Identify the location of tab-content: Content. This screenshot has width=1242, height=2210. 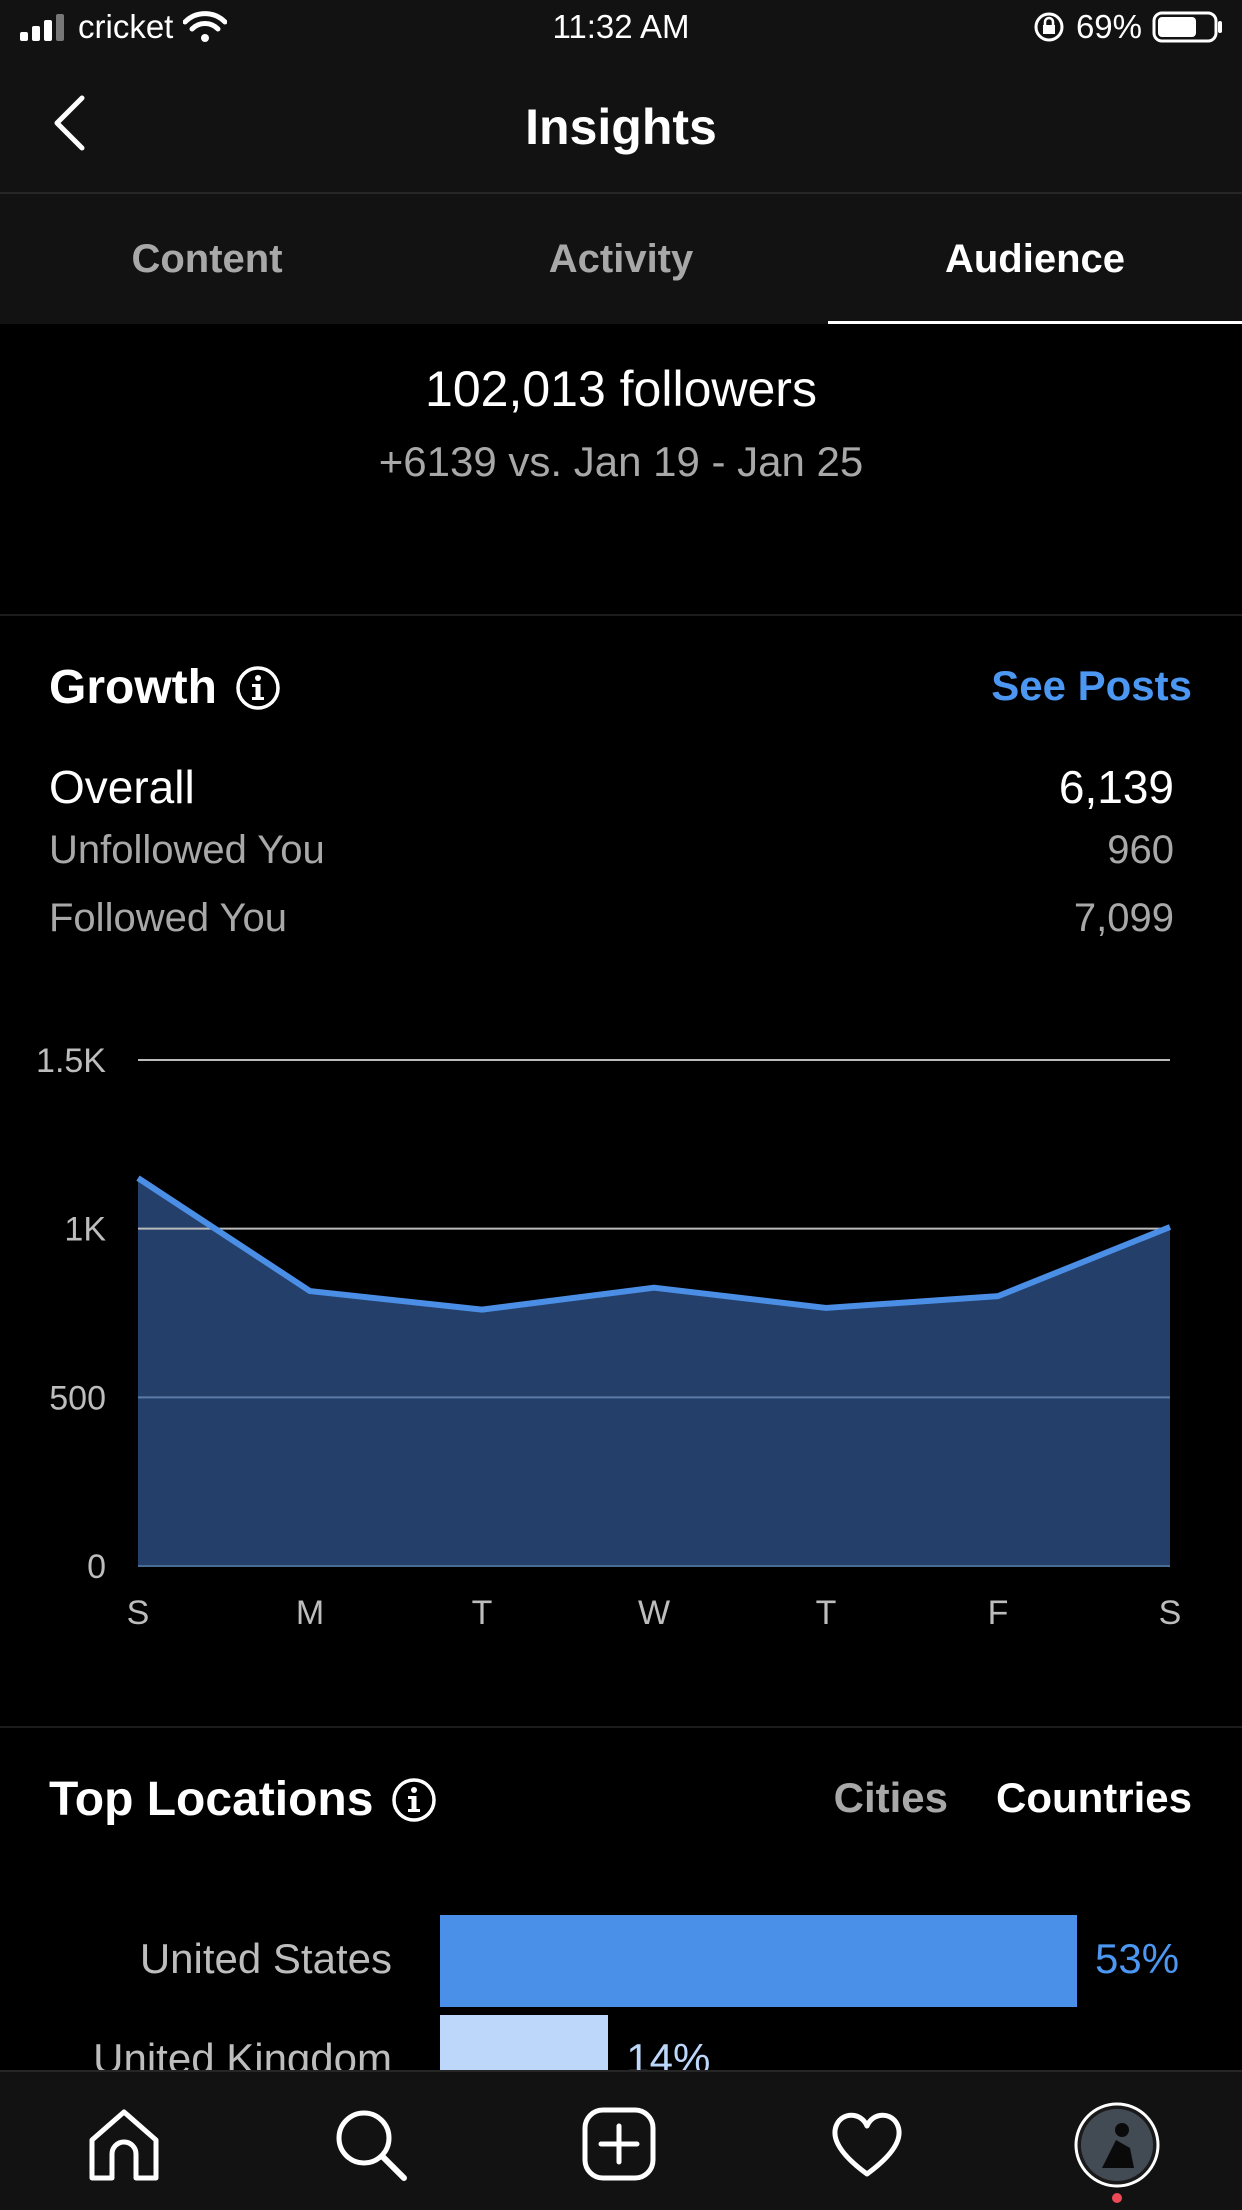
(207, 259).